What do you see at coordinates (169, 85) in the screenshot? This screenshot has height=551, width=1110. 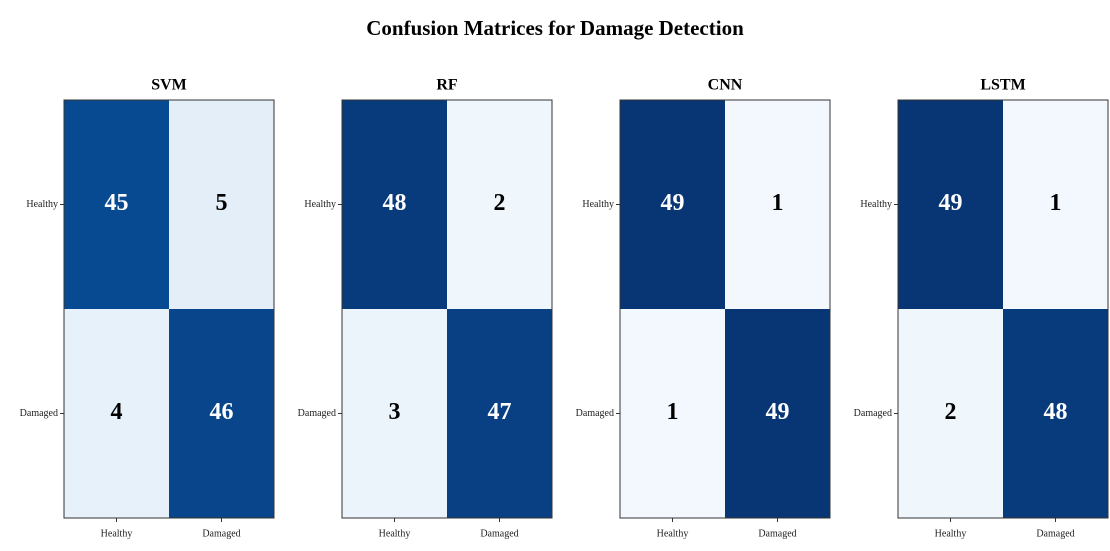 I see `subplot-title: SVM` at bounding box center [169, 85].